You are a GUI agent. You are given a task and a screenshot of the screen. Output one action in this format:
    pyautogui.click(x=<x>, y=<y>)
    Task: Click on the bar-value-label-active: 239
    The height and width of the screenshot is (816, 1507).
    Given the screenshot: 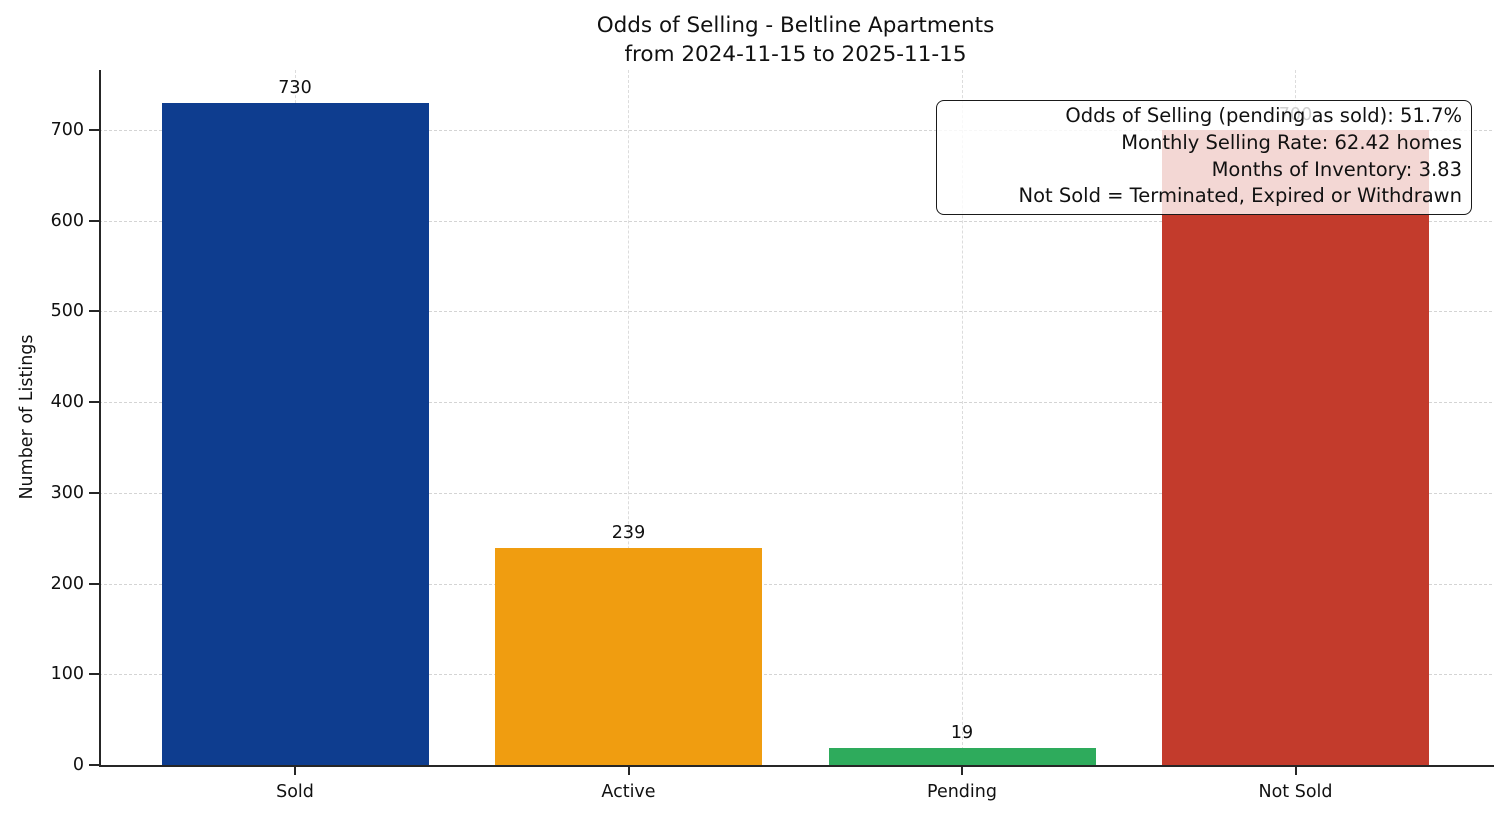 What is the action you would take?
    pyautogui.click(x=628, y=533)
    